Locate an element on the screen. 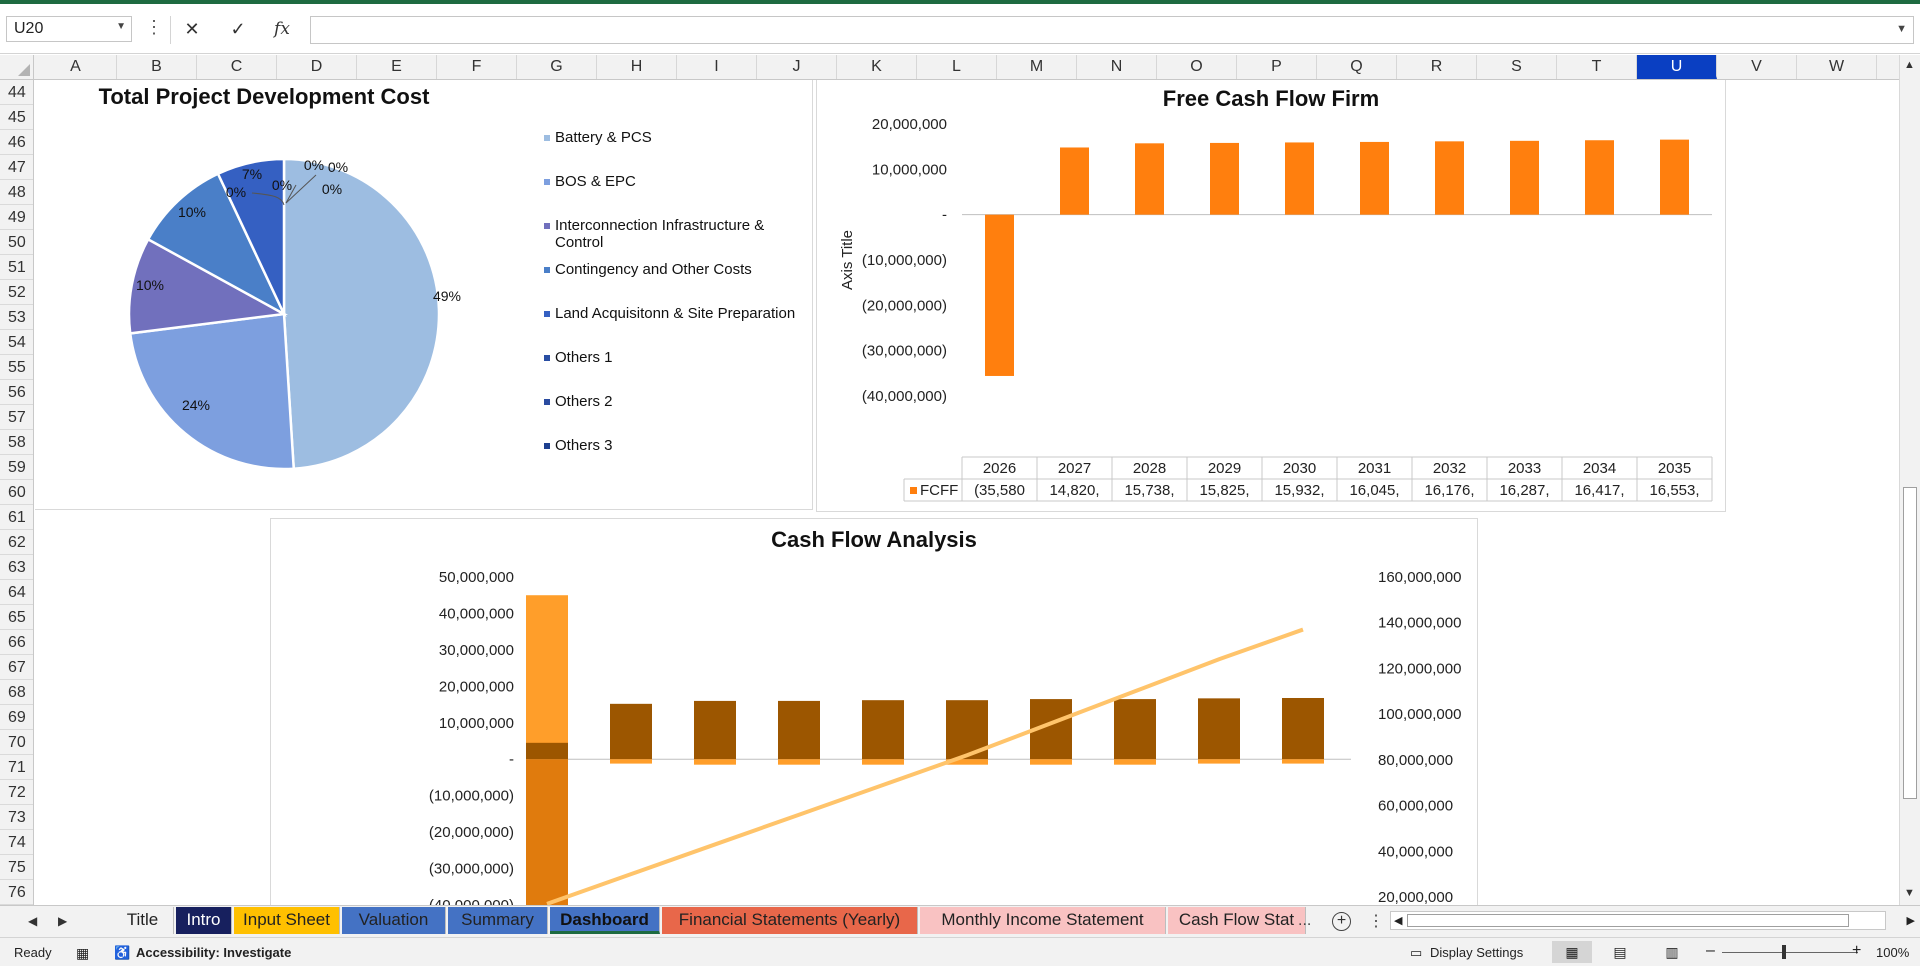 The image size is (1920, 966). sheet-tab-cash-flow-stat: Cash Flow Stat is located at coordinates (1237, 920).